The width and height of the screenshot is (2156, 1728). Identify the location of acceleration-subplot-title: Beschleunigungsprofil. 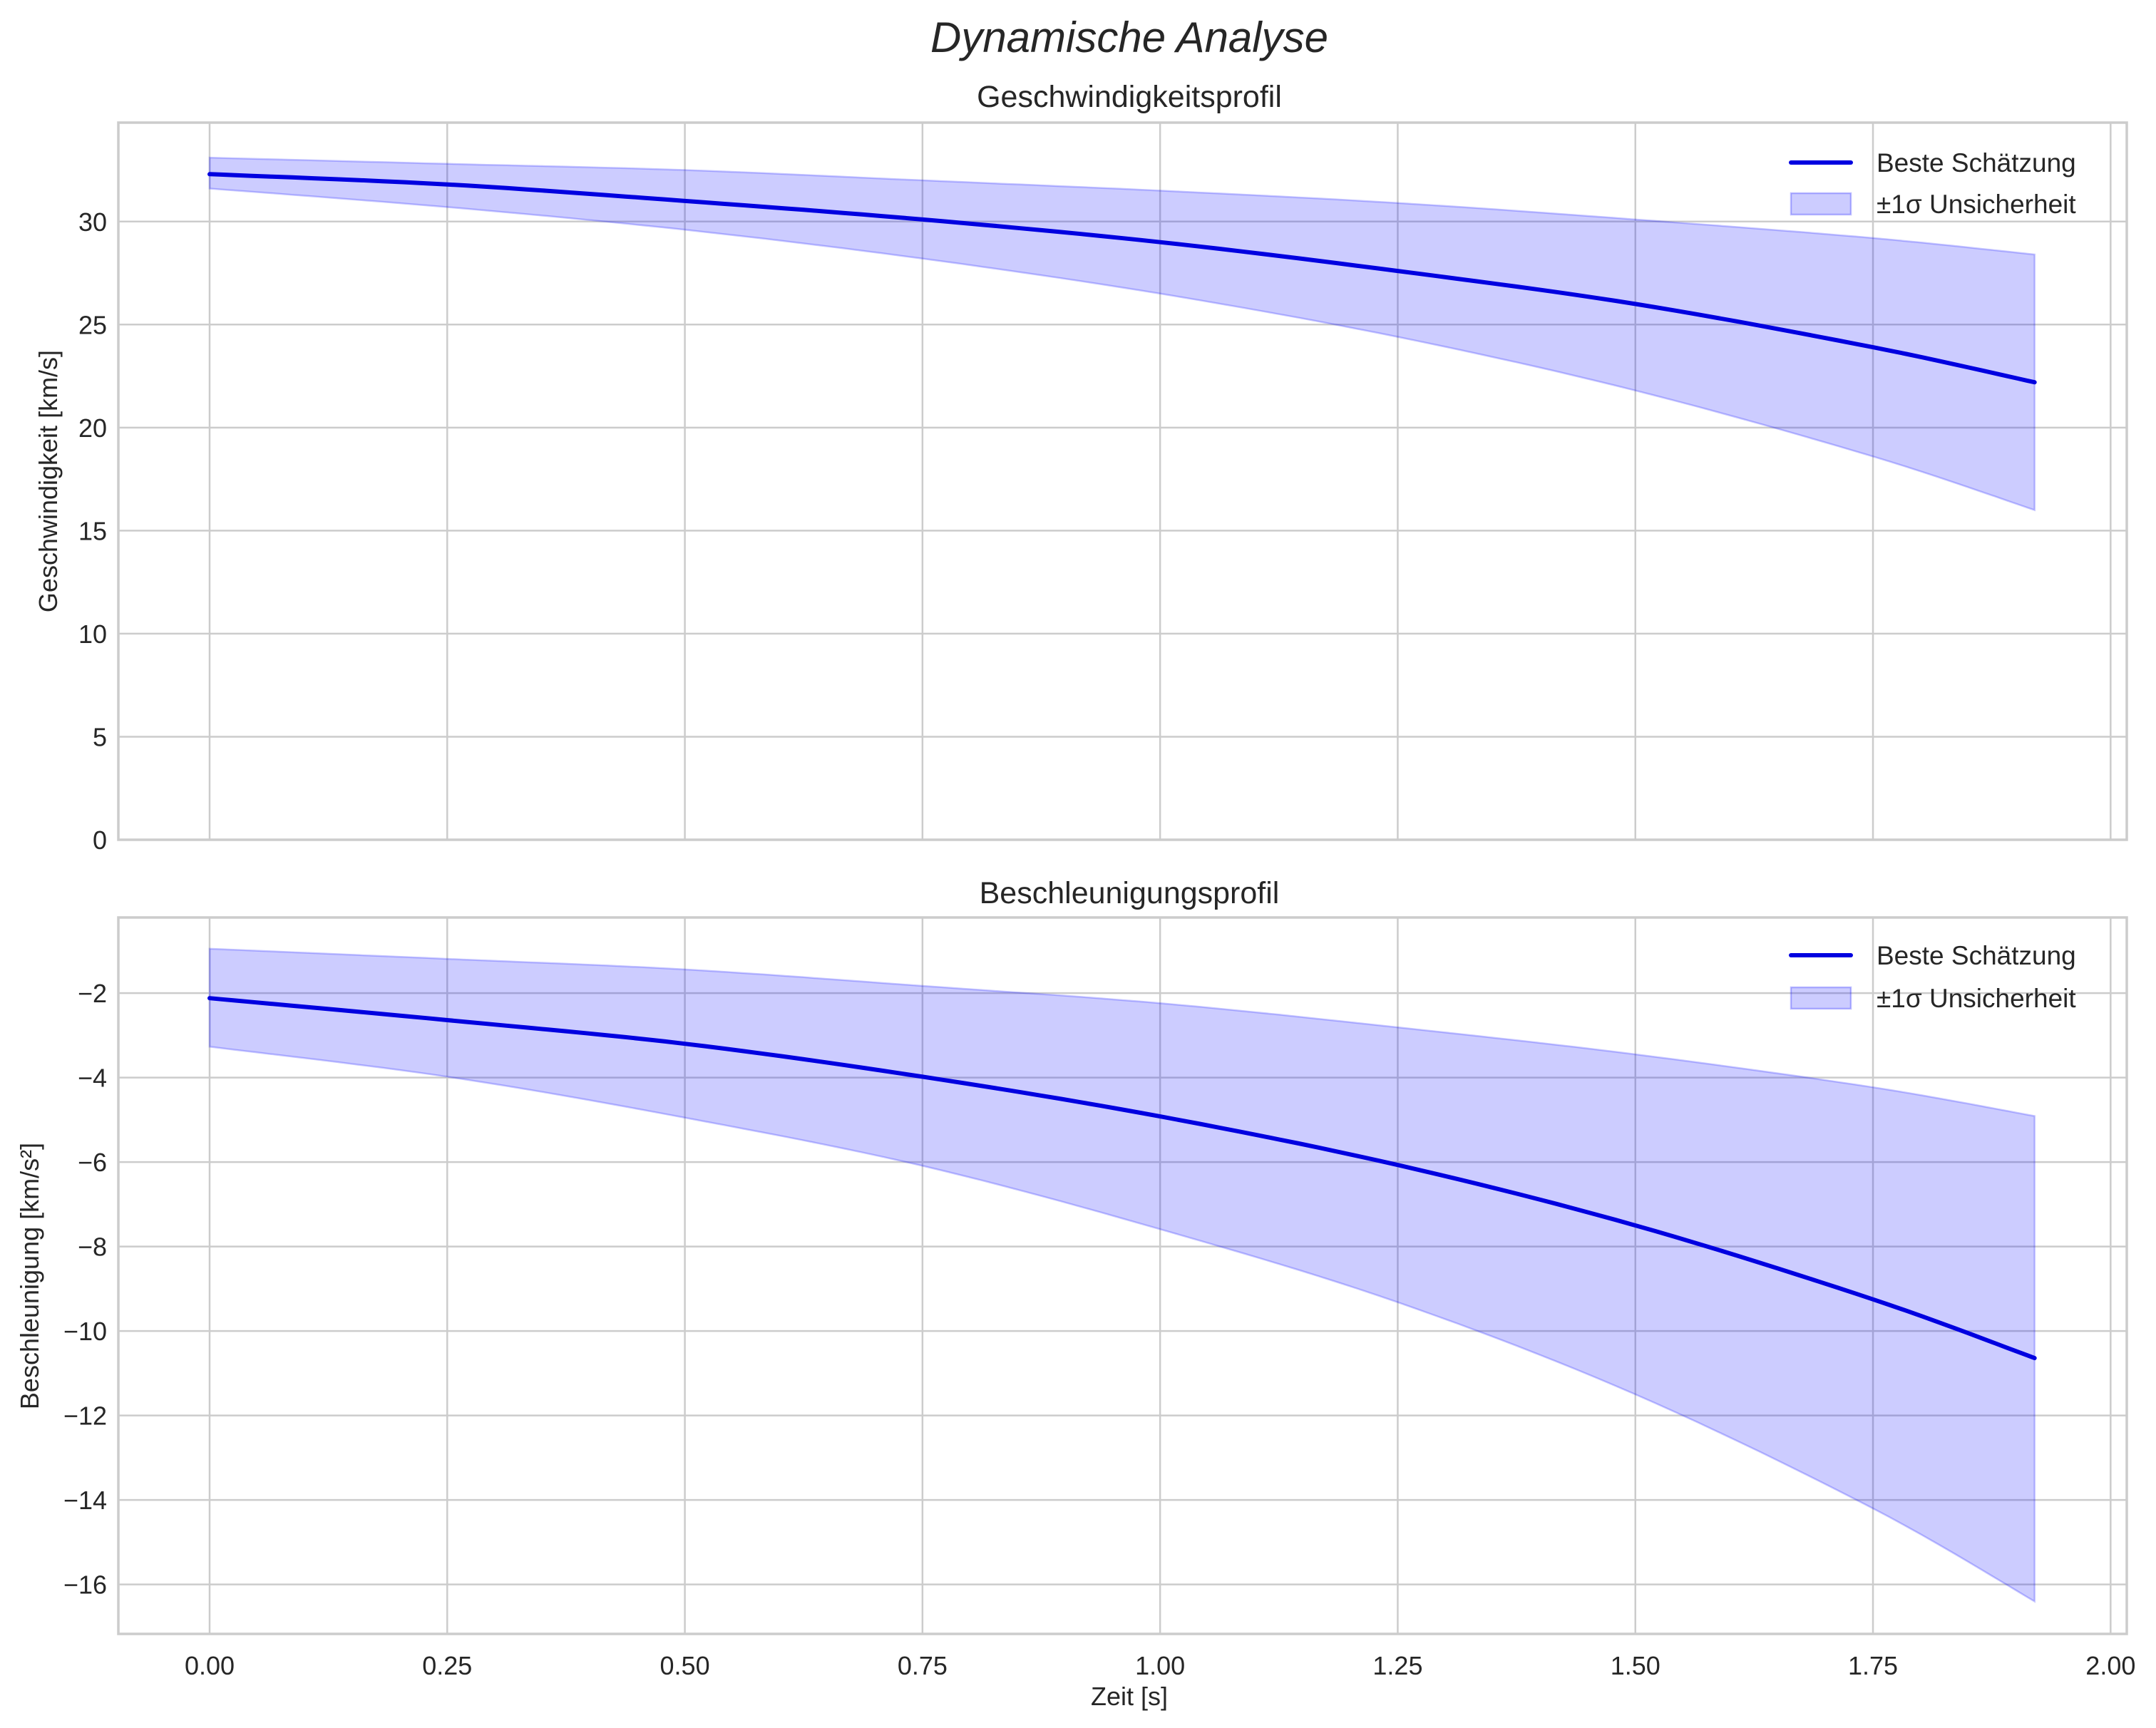
(1130, 893).